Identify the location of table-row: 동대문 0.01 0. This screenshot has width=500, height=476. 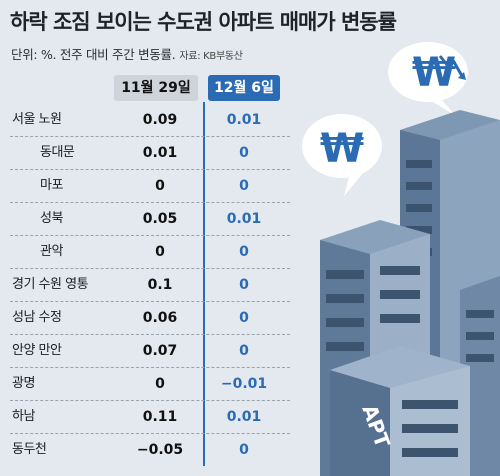
(150, 153).